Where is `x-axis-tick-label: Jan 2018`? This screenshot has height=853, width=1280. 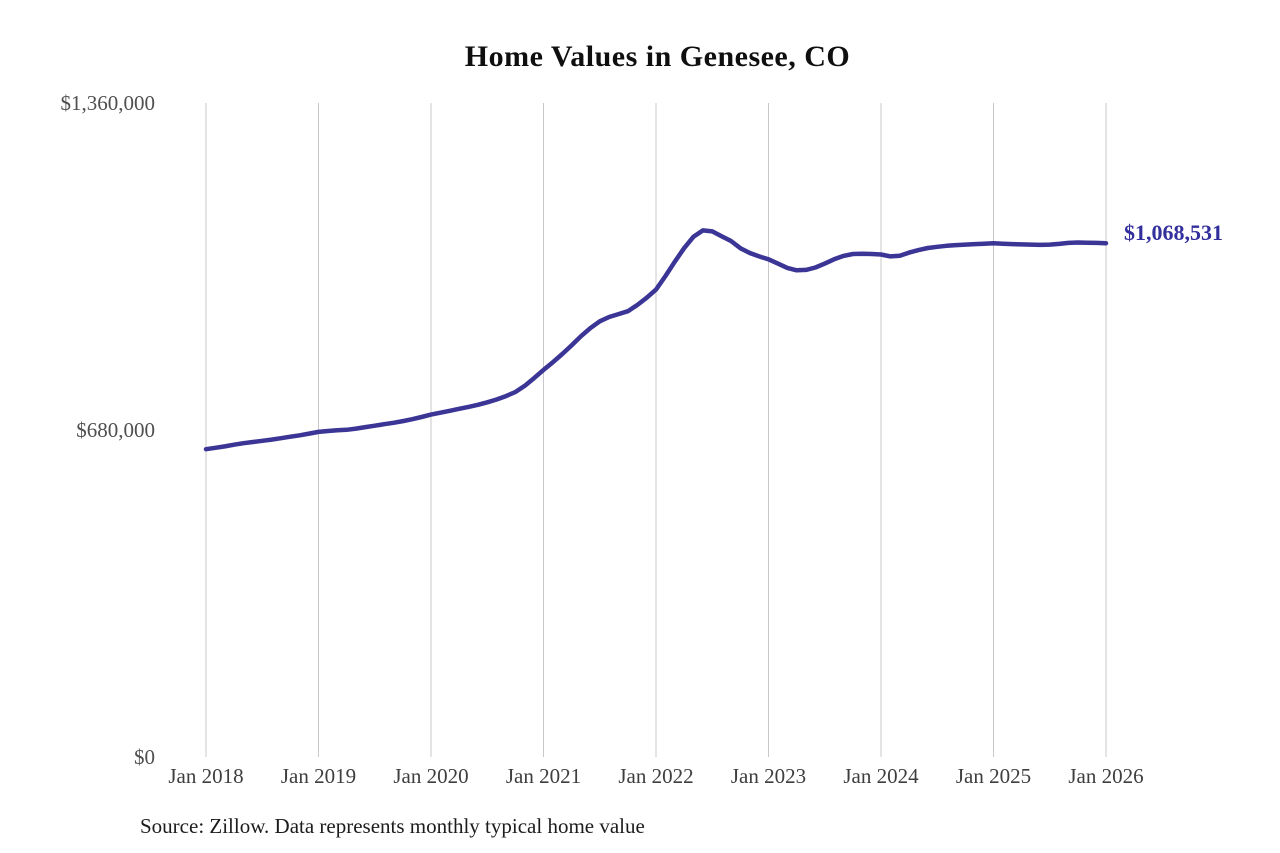 x-axis-tick-label: Jan 2018 is located at coordinates (206, 776).